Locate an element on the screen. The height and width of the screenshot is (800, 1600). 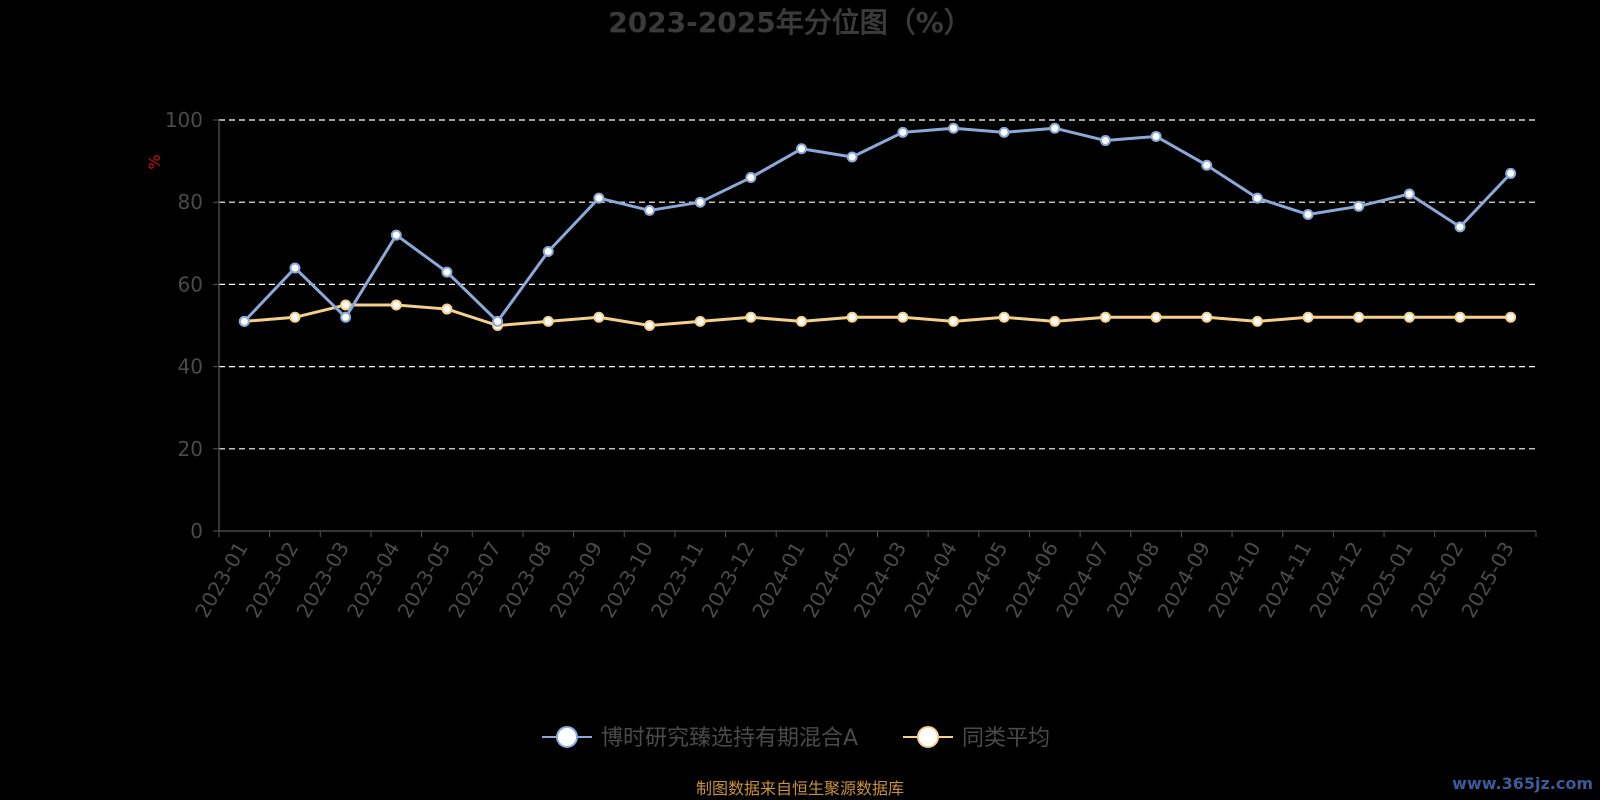
y-tick-label: 0 is located at coordinates (196, 531).